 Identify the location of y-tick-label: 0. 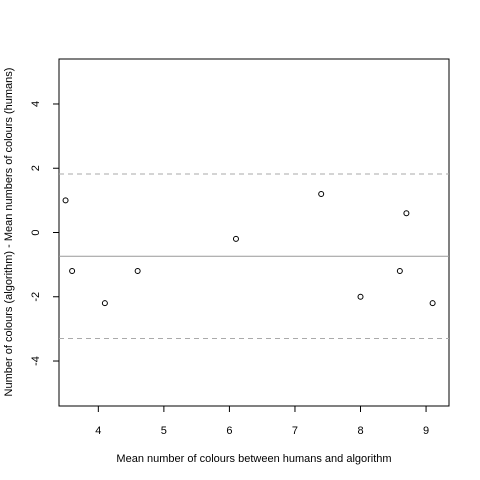
(36, 232).